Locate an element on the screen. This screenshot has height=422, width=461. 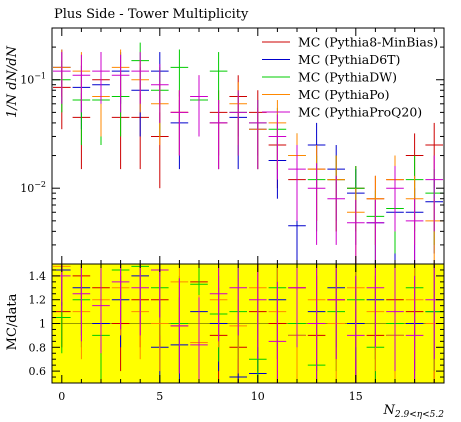
ratio-y-tick-label: 0.6 is located at coordinates (38, 371).